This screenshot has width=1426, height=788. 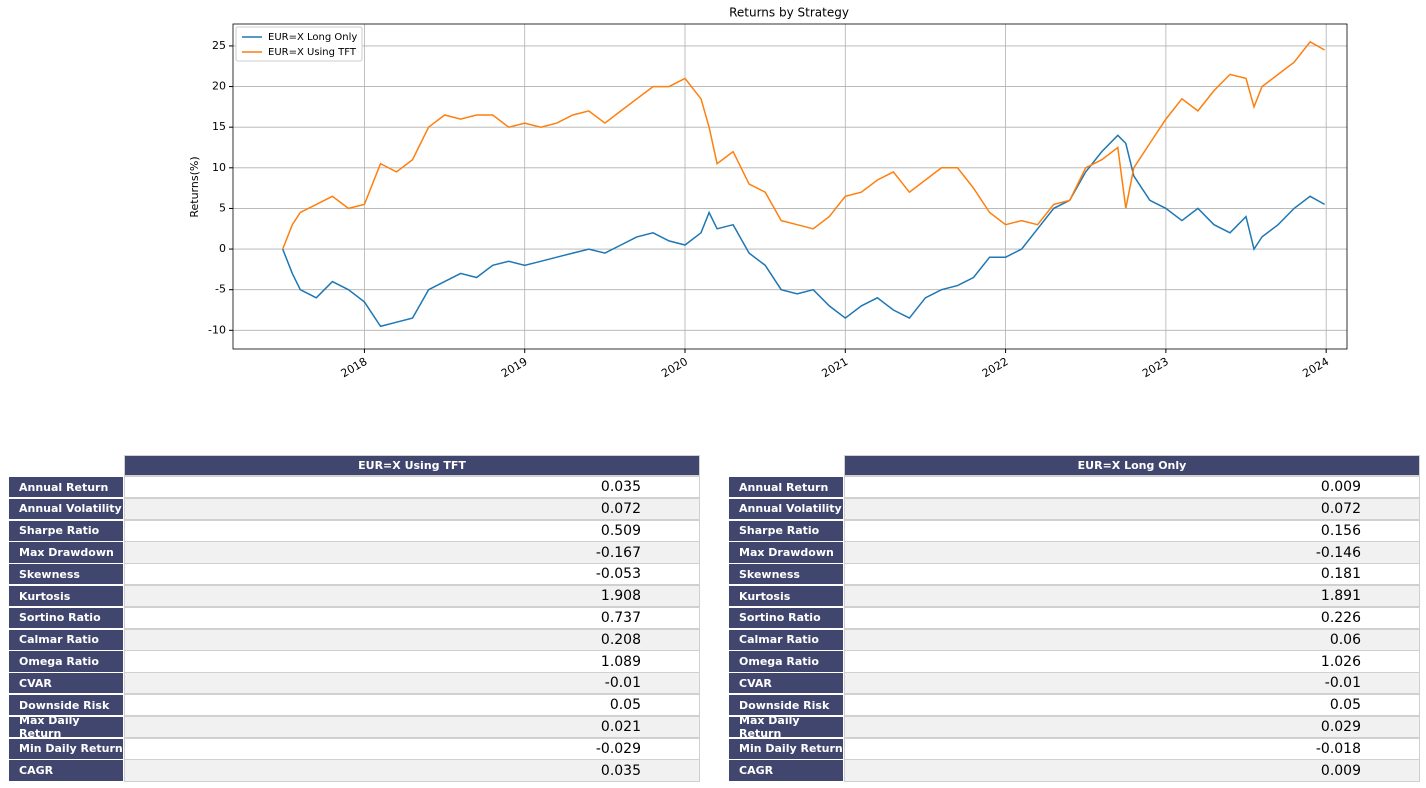 What do you see at coordinates (1315, 367) in the screenshot?
I see `x-tick-label: 2024` at bounding box center [1315, 367].